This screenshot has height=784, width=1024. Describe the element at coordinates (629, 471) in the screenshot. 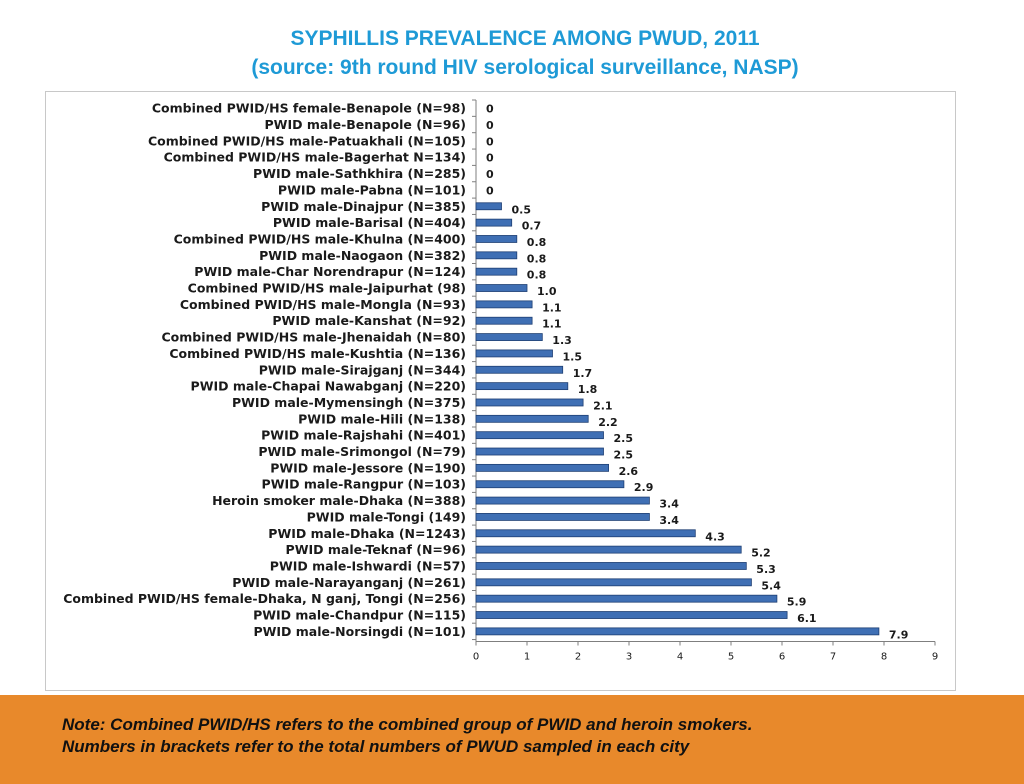

I see `data-label: 2.6` at that location.